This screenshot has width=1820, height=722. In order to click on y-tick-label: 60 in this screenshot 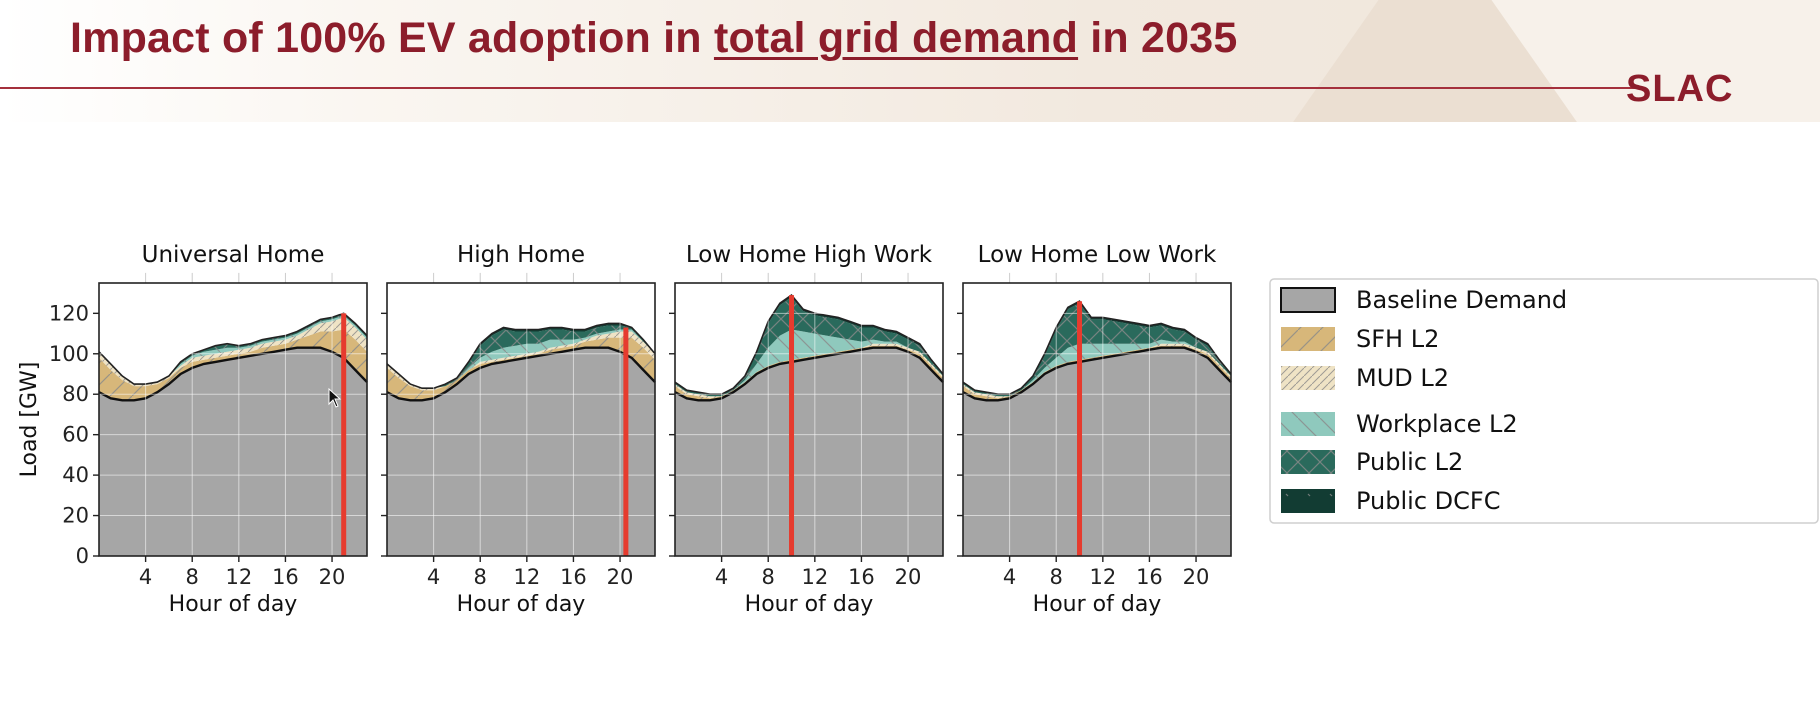, I will do `click(75, 435)`.